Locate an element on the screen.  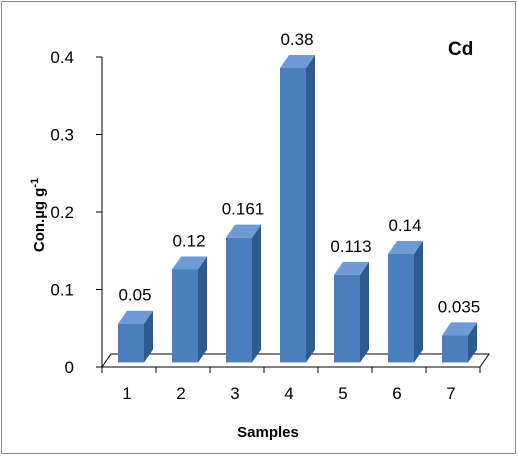
x-tick-label: 3 is located at coordinates (234, 393).